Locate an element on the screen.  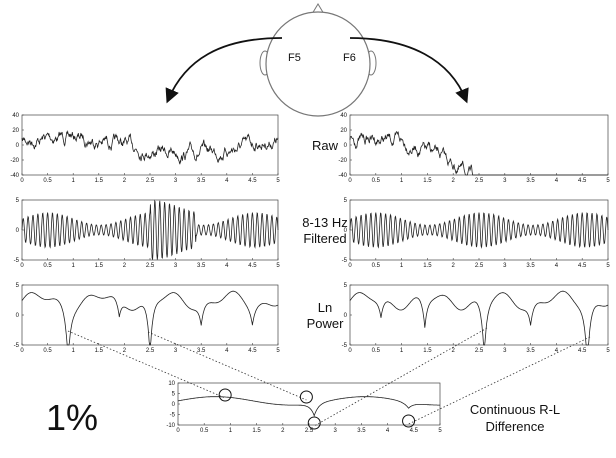
footnote: 1% is located at coordinates (72, 417).